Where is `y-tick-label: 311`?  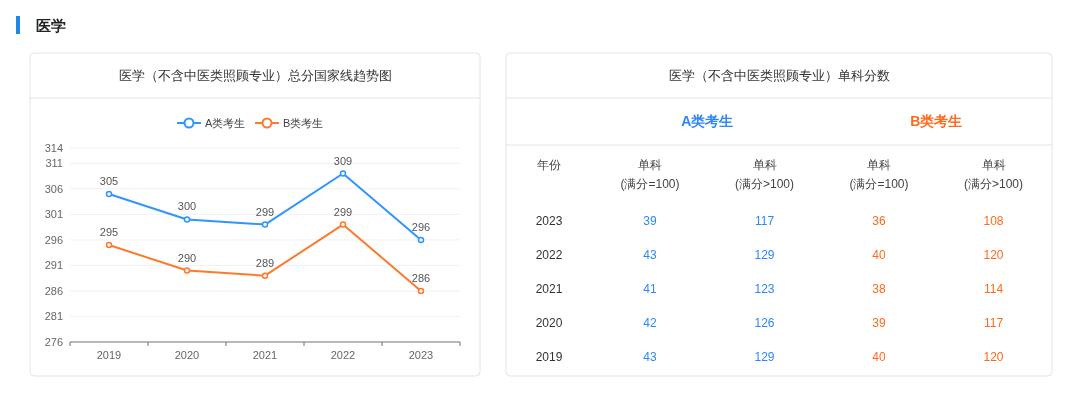 y-tick-label: 311 is located at coordinates (54, 163).